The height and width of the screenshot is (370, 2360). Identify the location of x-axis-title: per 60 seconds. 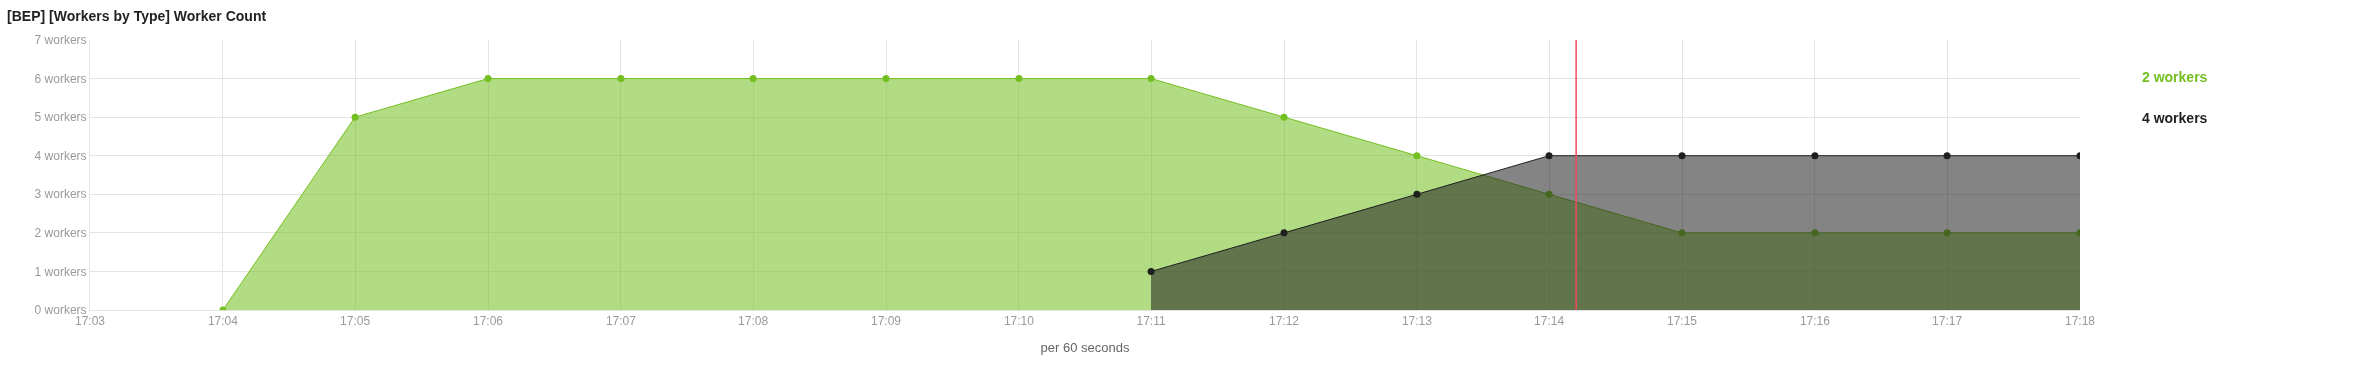
(1085, 347).